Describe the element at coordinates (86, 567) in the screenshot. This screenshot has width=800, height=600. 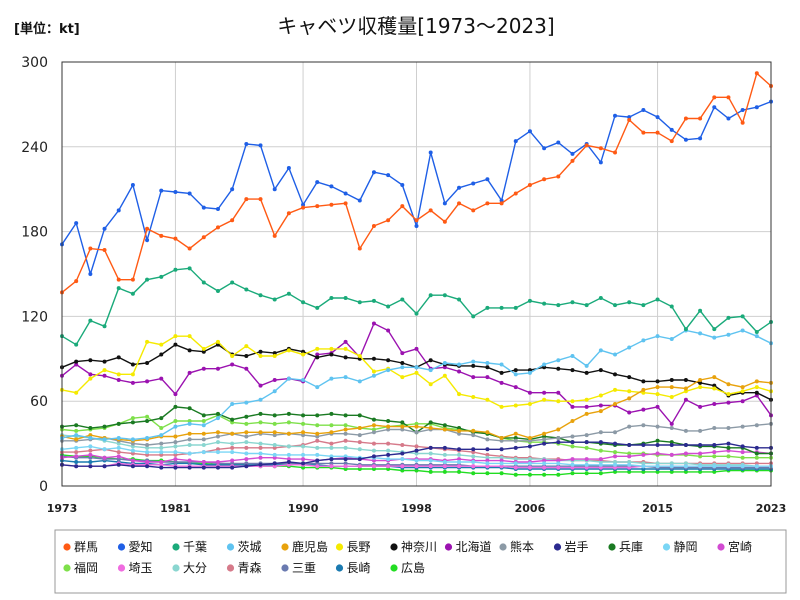
I see `legend-label: 福岡` at that location.